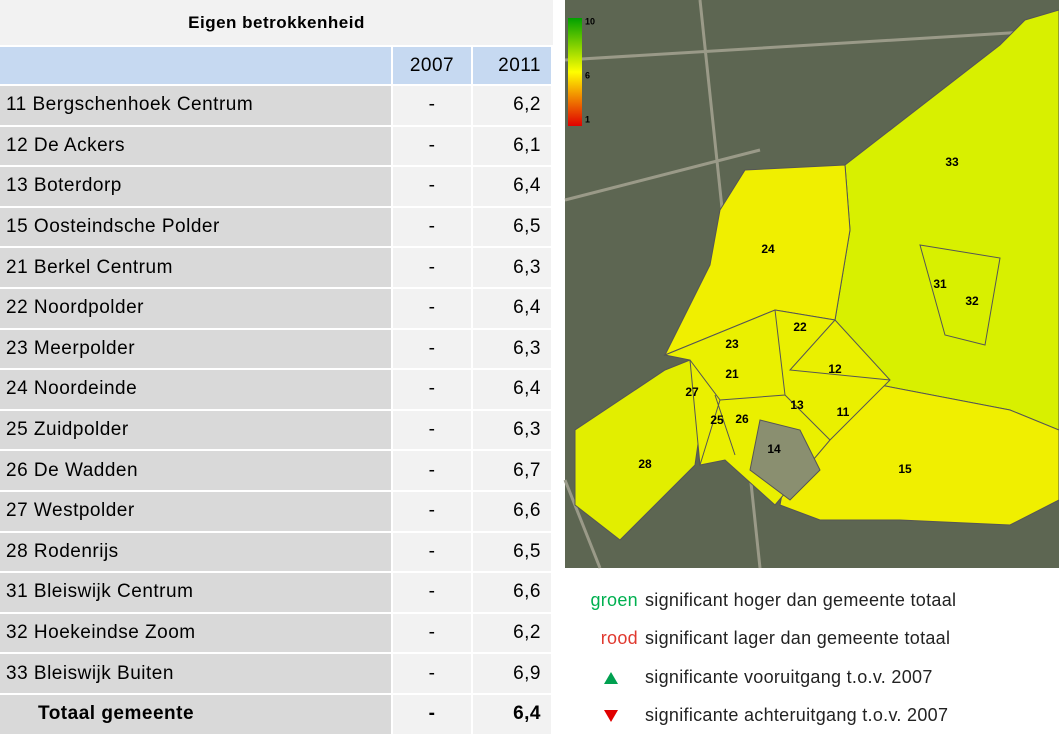  Describe the element at coordinates (742, 419) in the screenshot. I see `region-label: 26` at that location.